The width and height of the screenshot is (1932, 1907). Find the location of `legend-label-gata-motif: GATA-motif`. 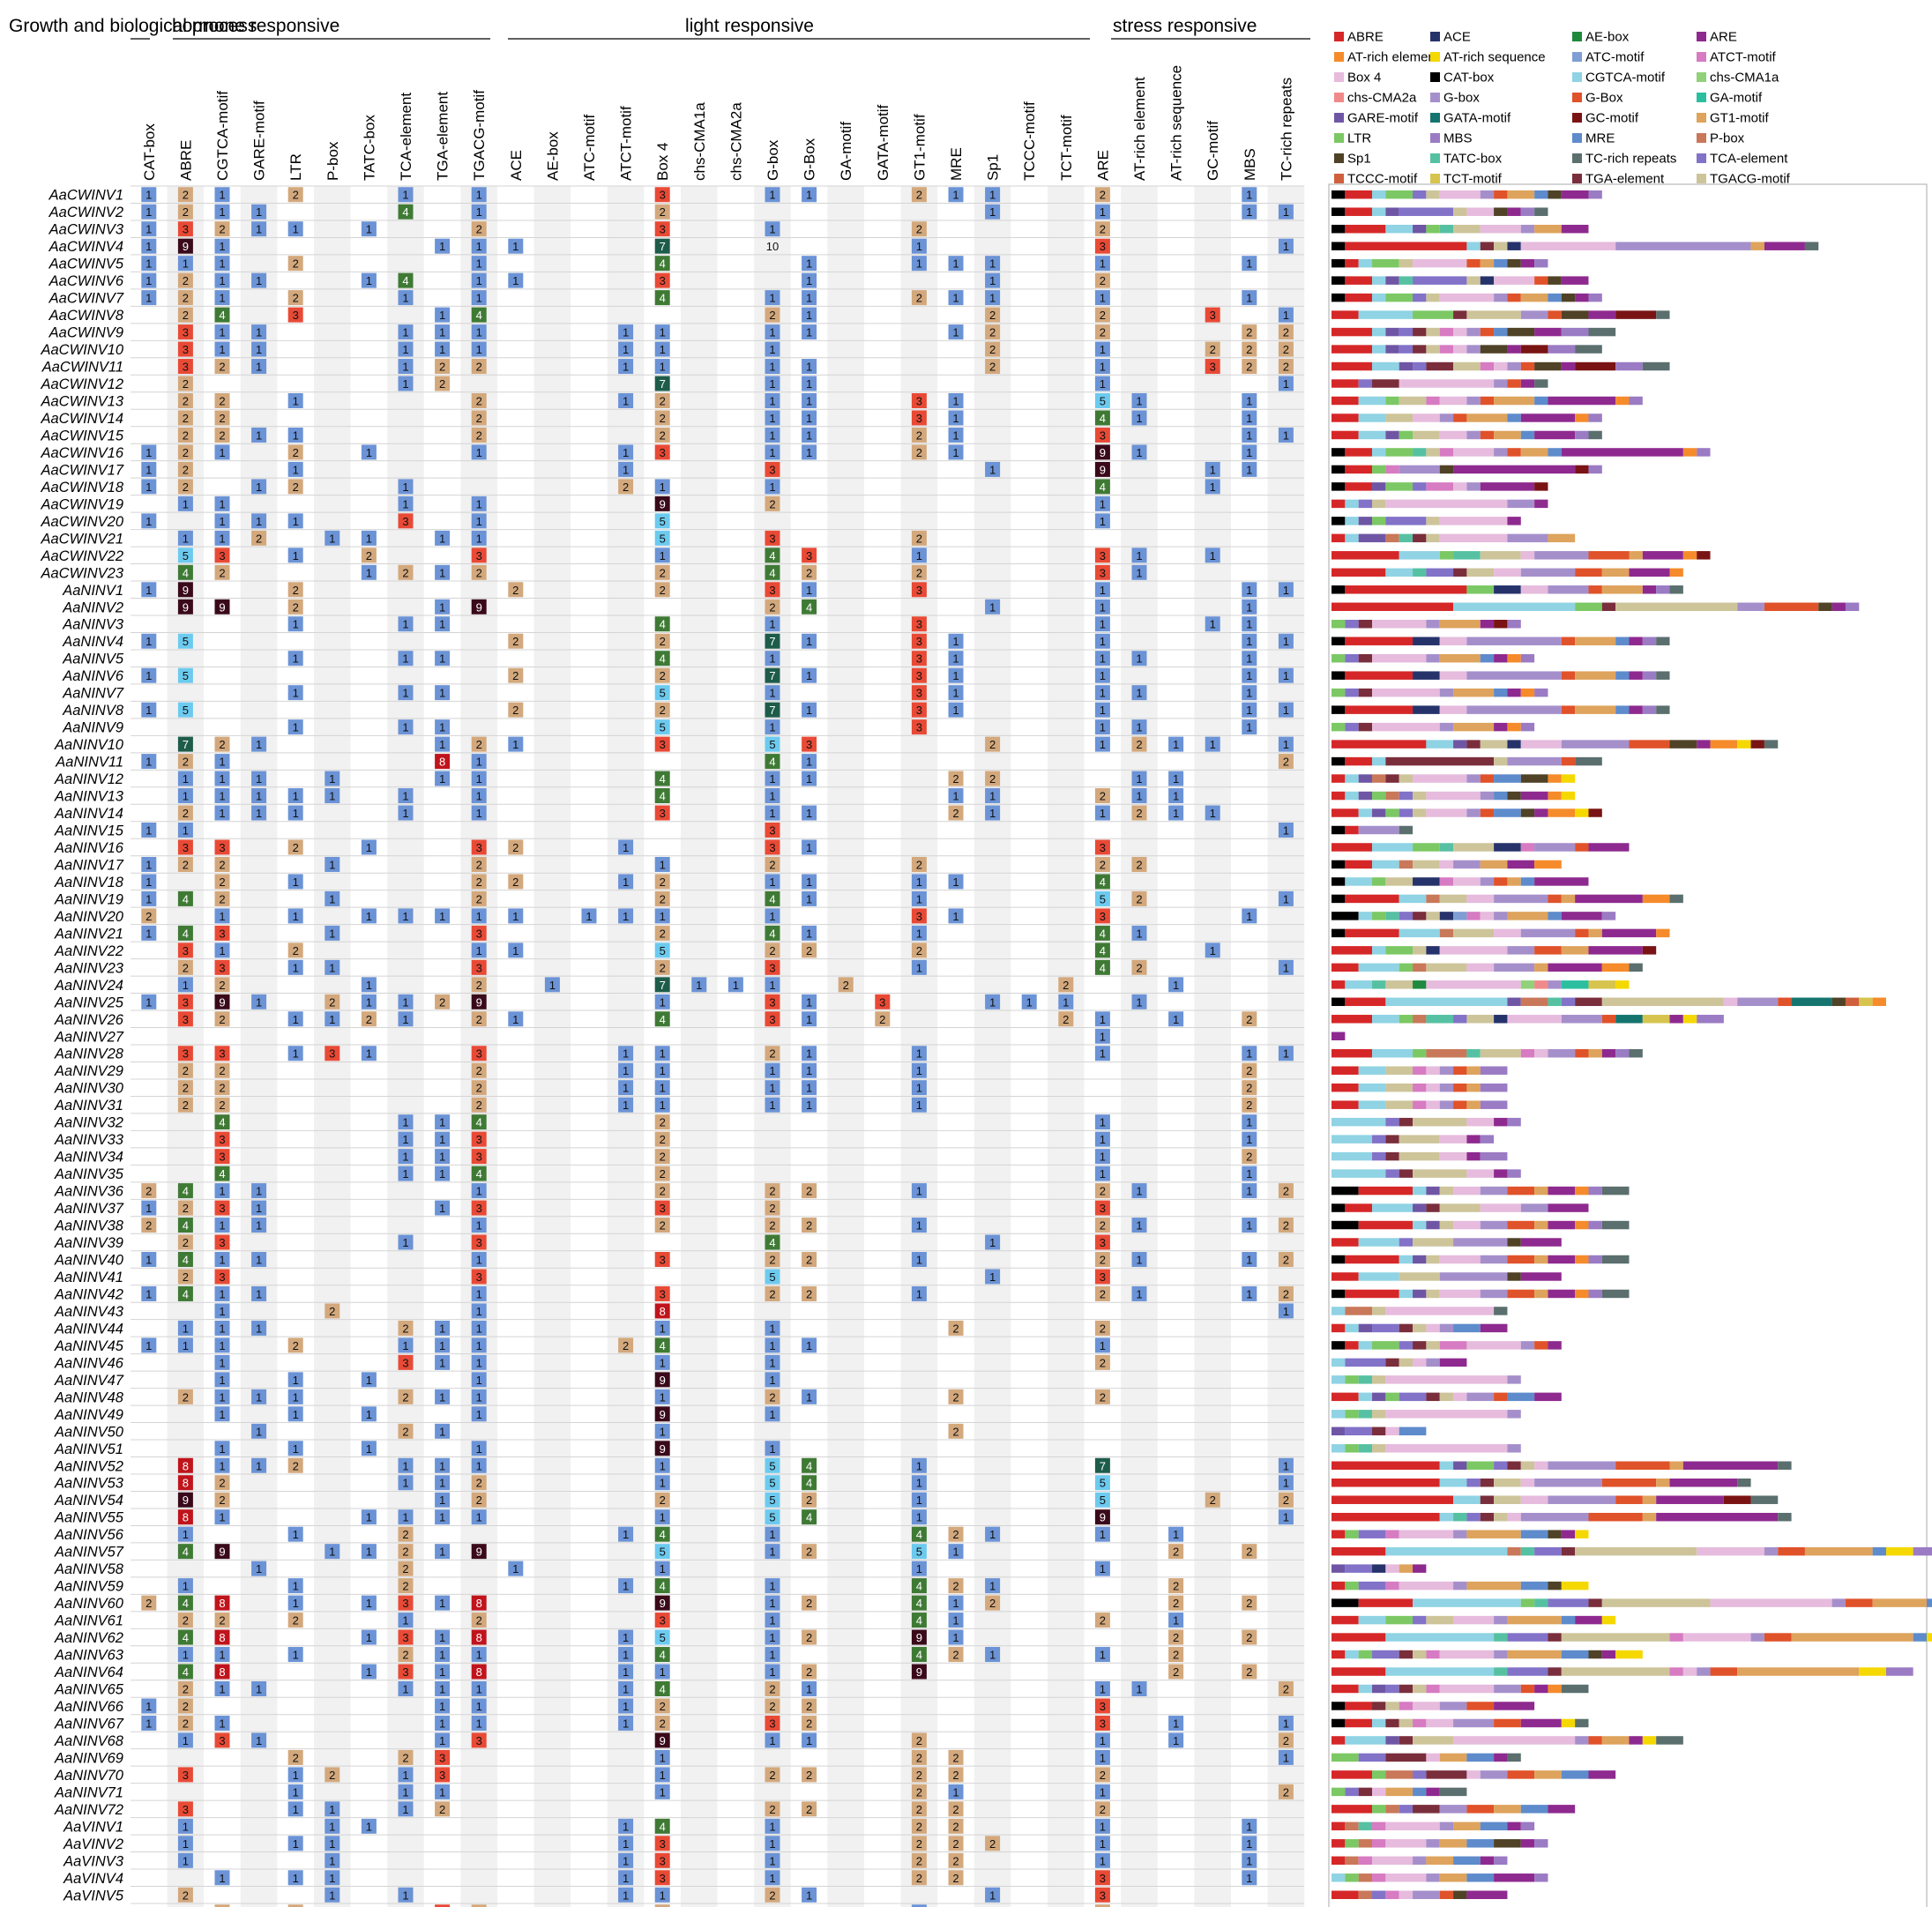

legend-label-gata-motif: GATA-motif is located at coordinates (1477, 118).